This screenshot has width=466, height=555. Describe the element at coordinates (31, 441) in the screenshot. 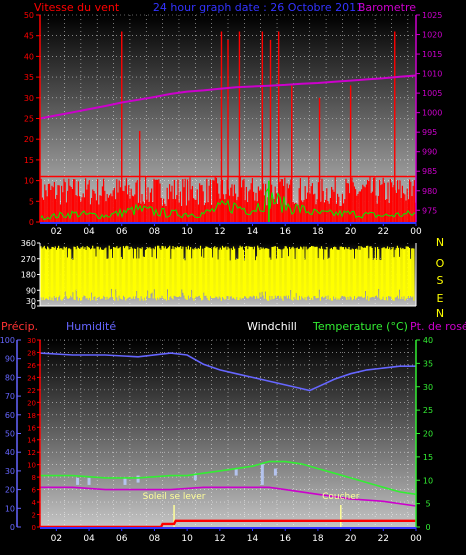

I see `y-tick-label-precip: 14` at that location.